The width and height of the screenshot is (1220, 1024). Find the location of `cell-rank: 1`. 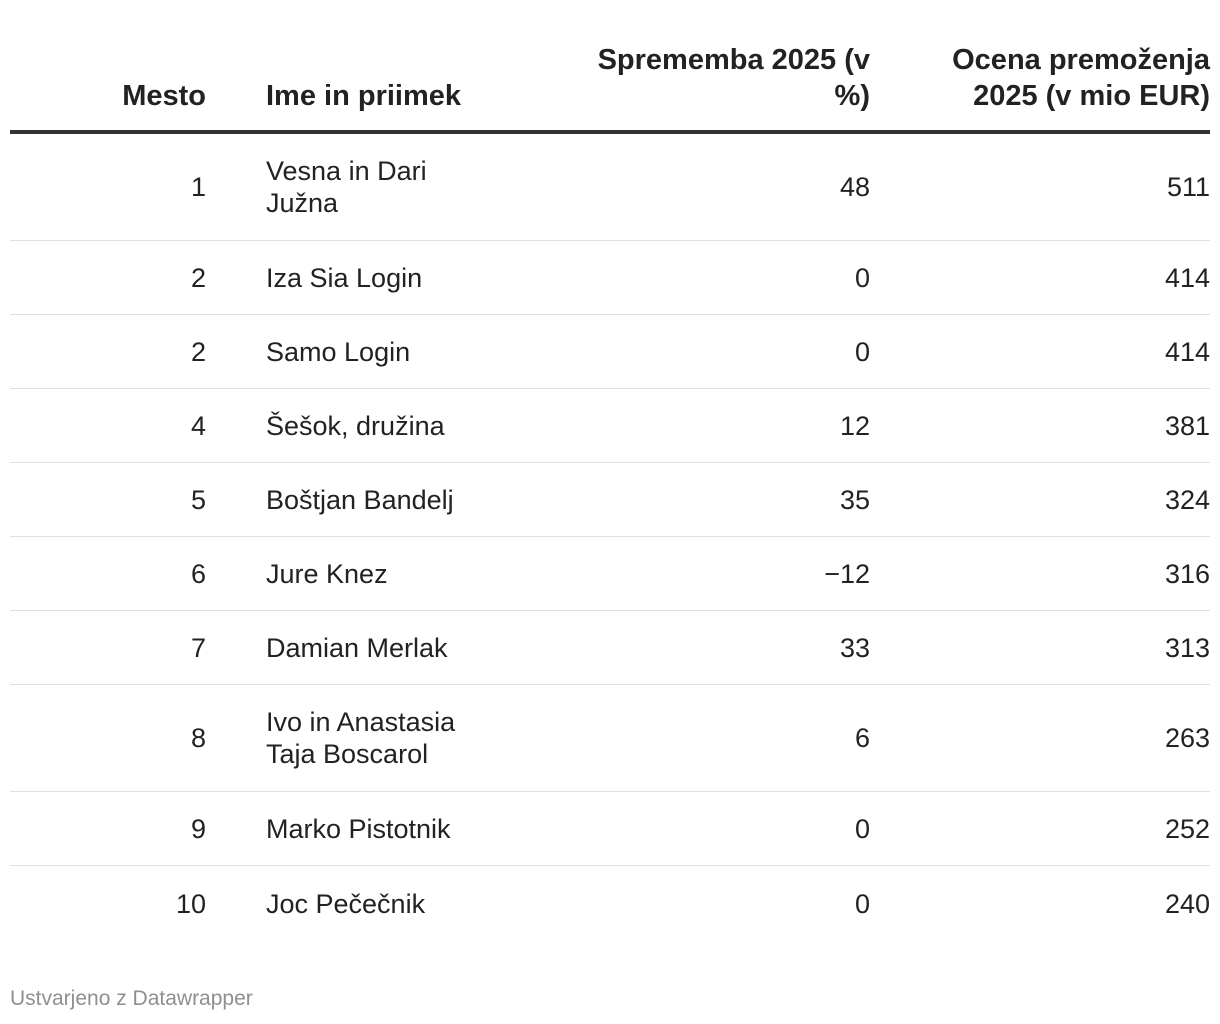

cell-rank: 1 is located at coordinates (110, 186).